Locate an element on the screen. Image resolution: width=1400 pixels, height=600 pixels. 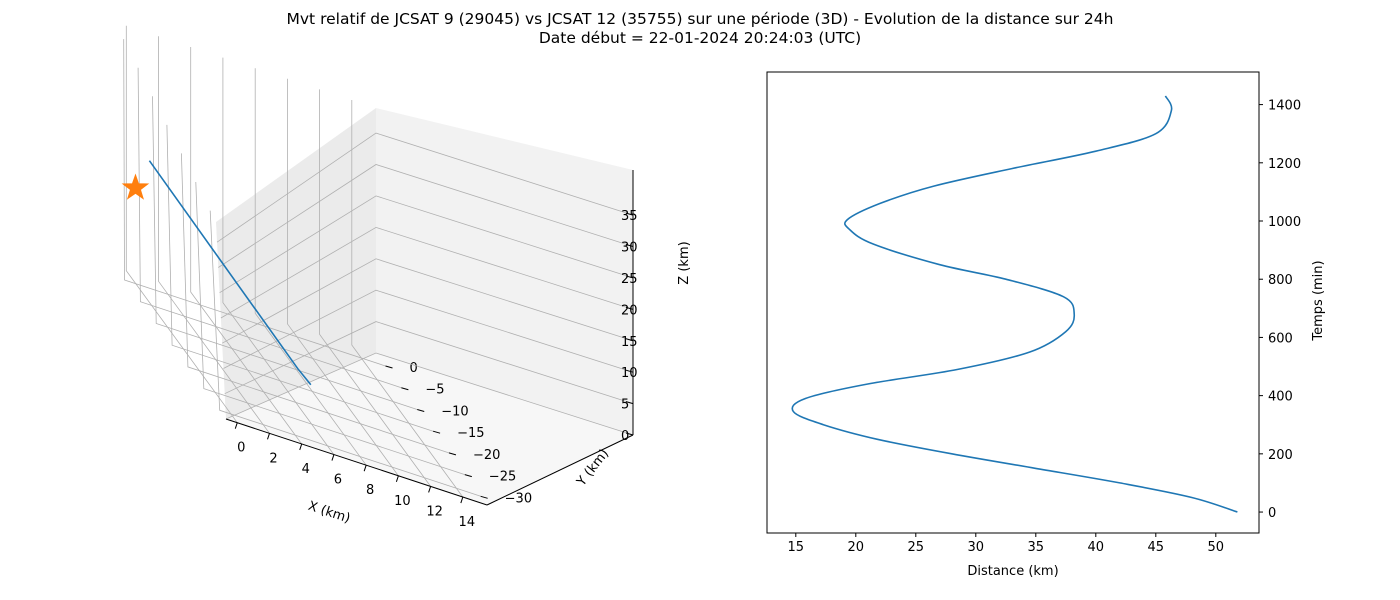
x-tick-label: 2 is located at coordinates (273, 458).